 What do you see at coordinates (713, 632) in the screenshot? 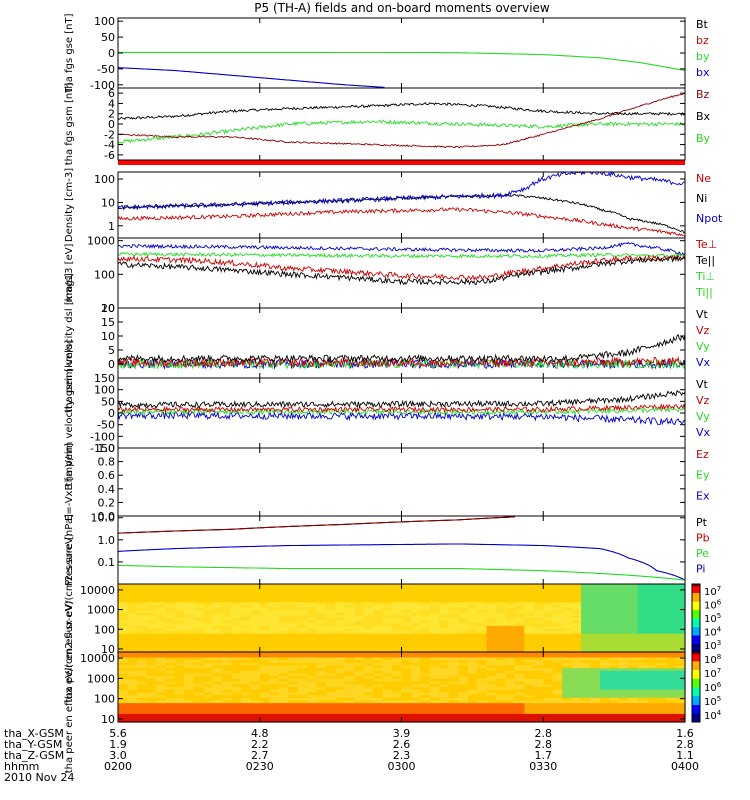
I see `colorbar-label: 104` at bounding box center [713, 632].